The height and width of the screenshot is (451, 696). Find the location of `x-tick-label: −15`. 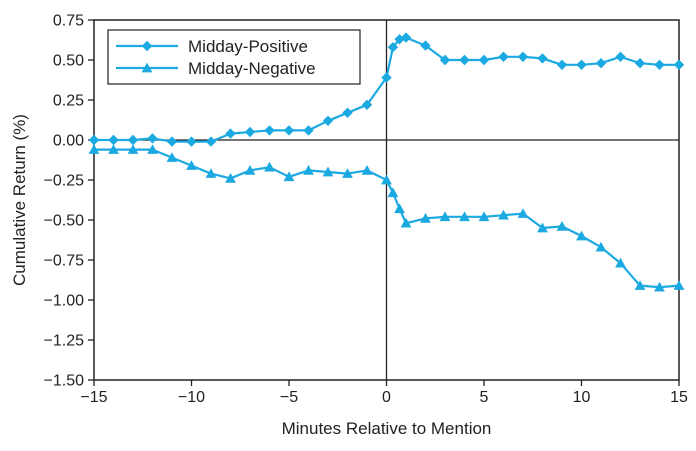

x-tick-label: −15 is located at coordinates (93, 397).